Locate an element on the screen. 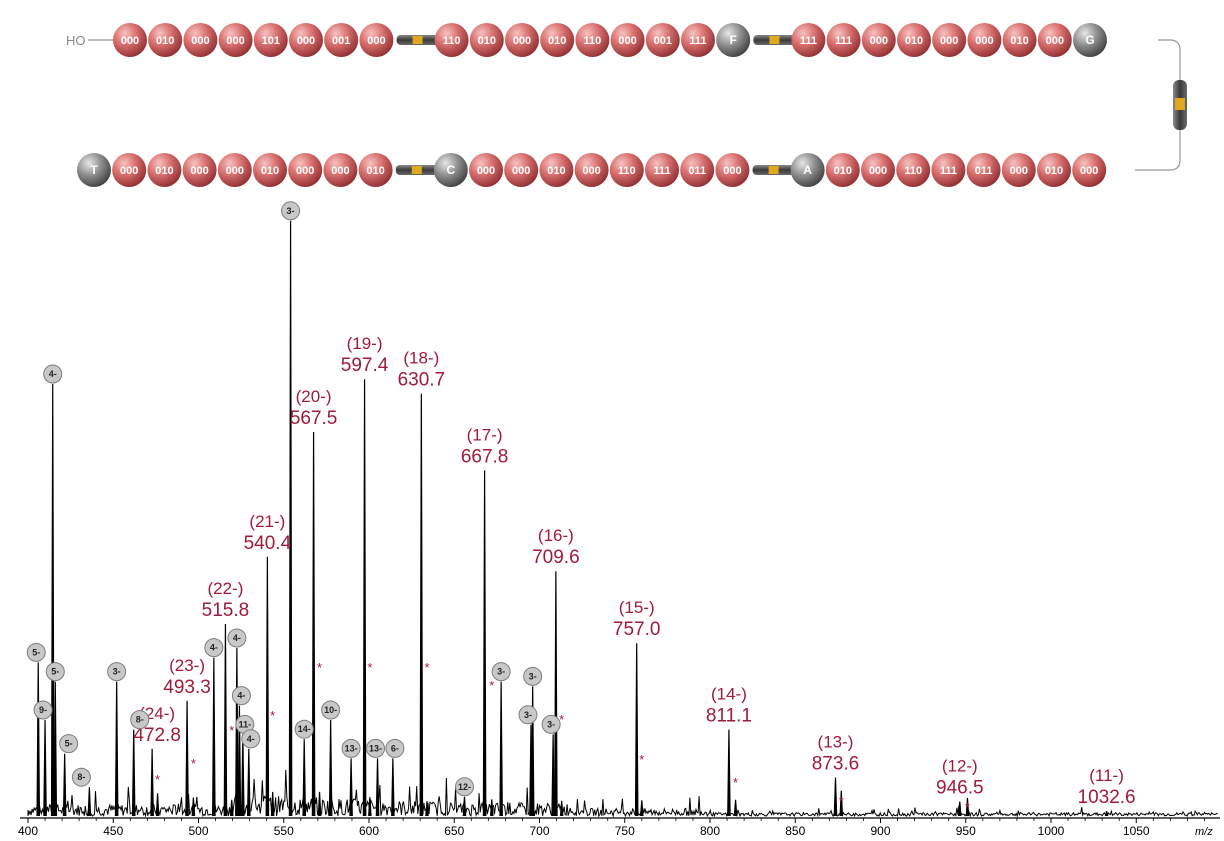 The width and height of the screenshot is (1224, 841). charge-badge-label: 9- is located at coordinates (43, 710).